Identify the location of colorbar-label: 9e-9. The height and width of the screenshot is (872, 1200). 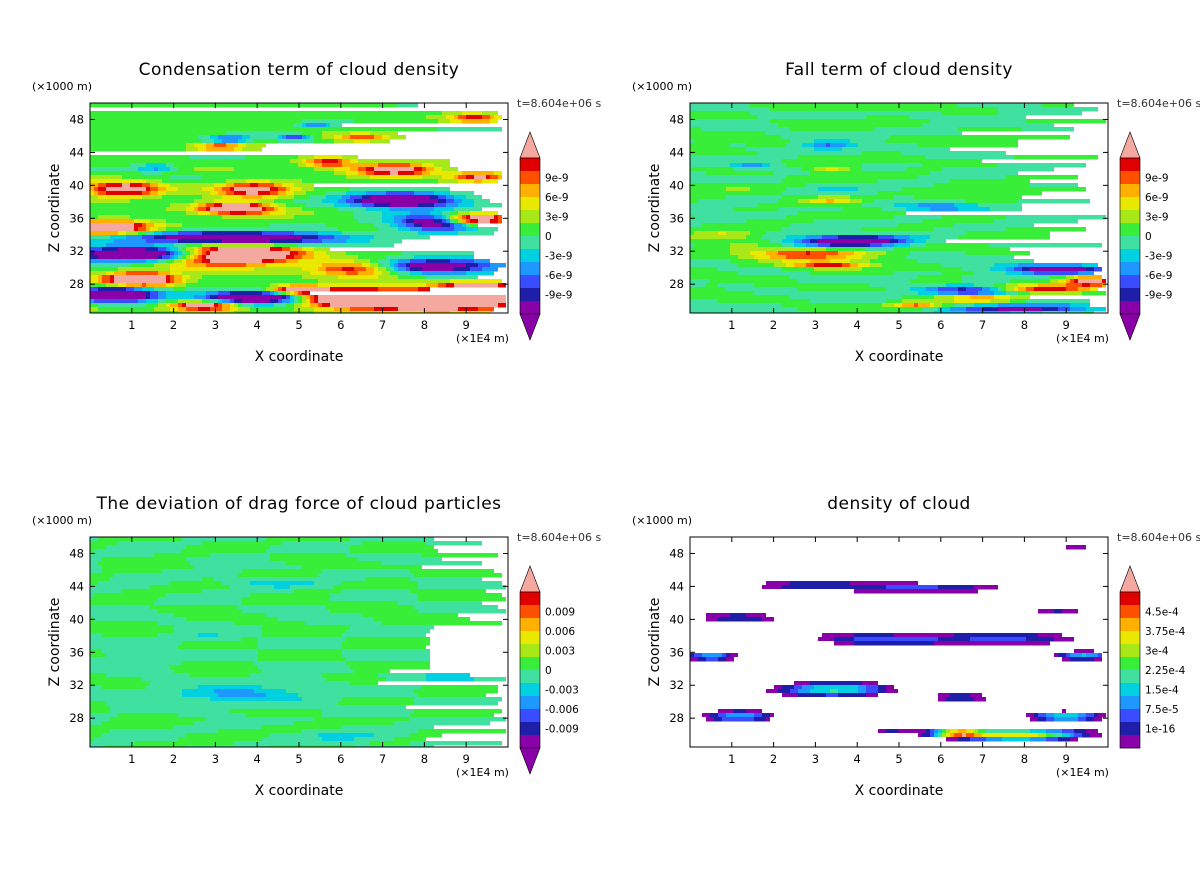
(1157, 179).